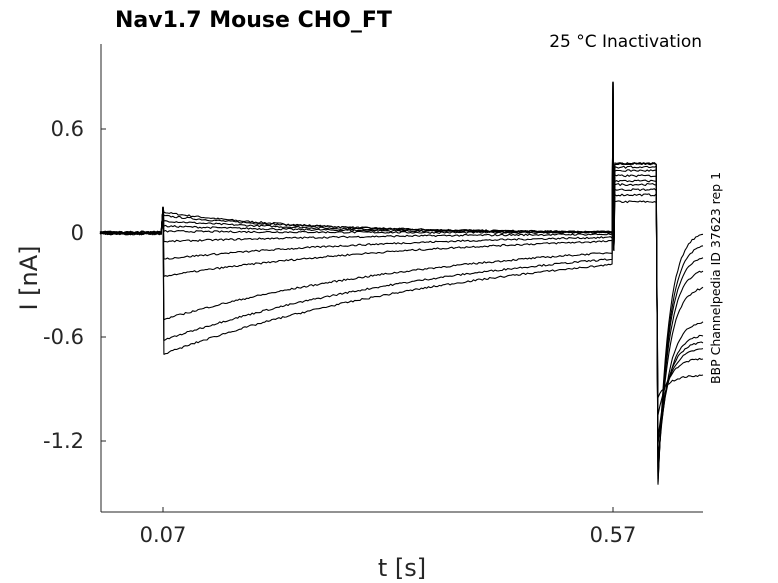 The image size is (778, 583). Describe the element at coordinates (67, 129) in the screenshot. I see `y-tick-label: 0.6` at that location.